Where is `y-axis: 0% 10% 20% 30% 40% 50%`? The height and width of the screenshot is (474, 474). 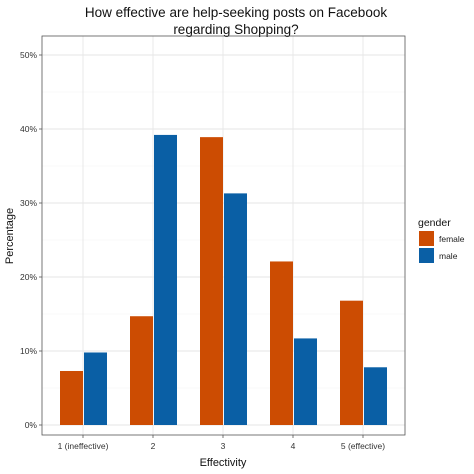
y-axis: 0% 10% 20% 30% 40% 50% is located at coordinates (31, 240).